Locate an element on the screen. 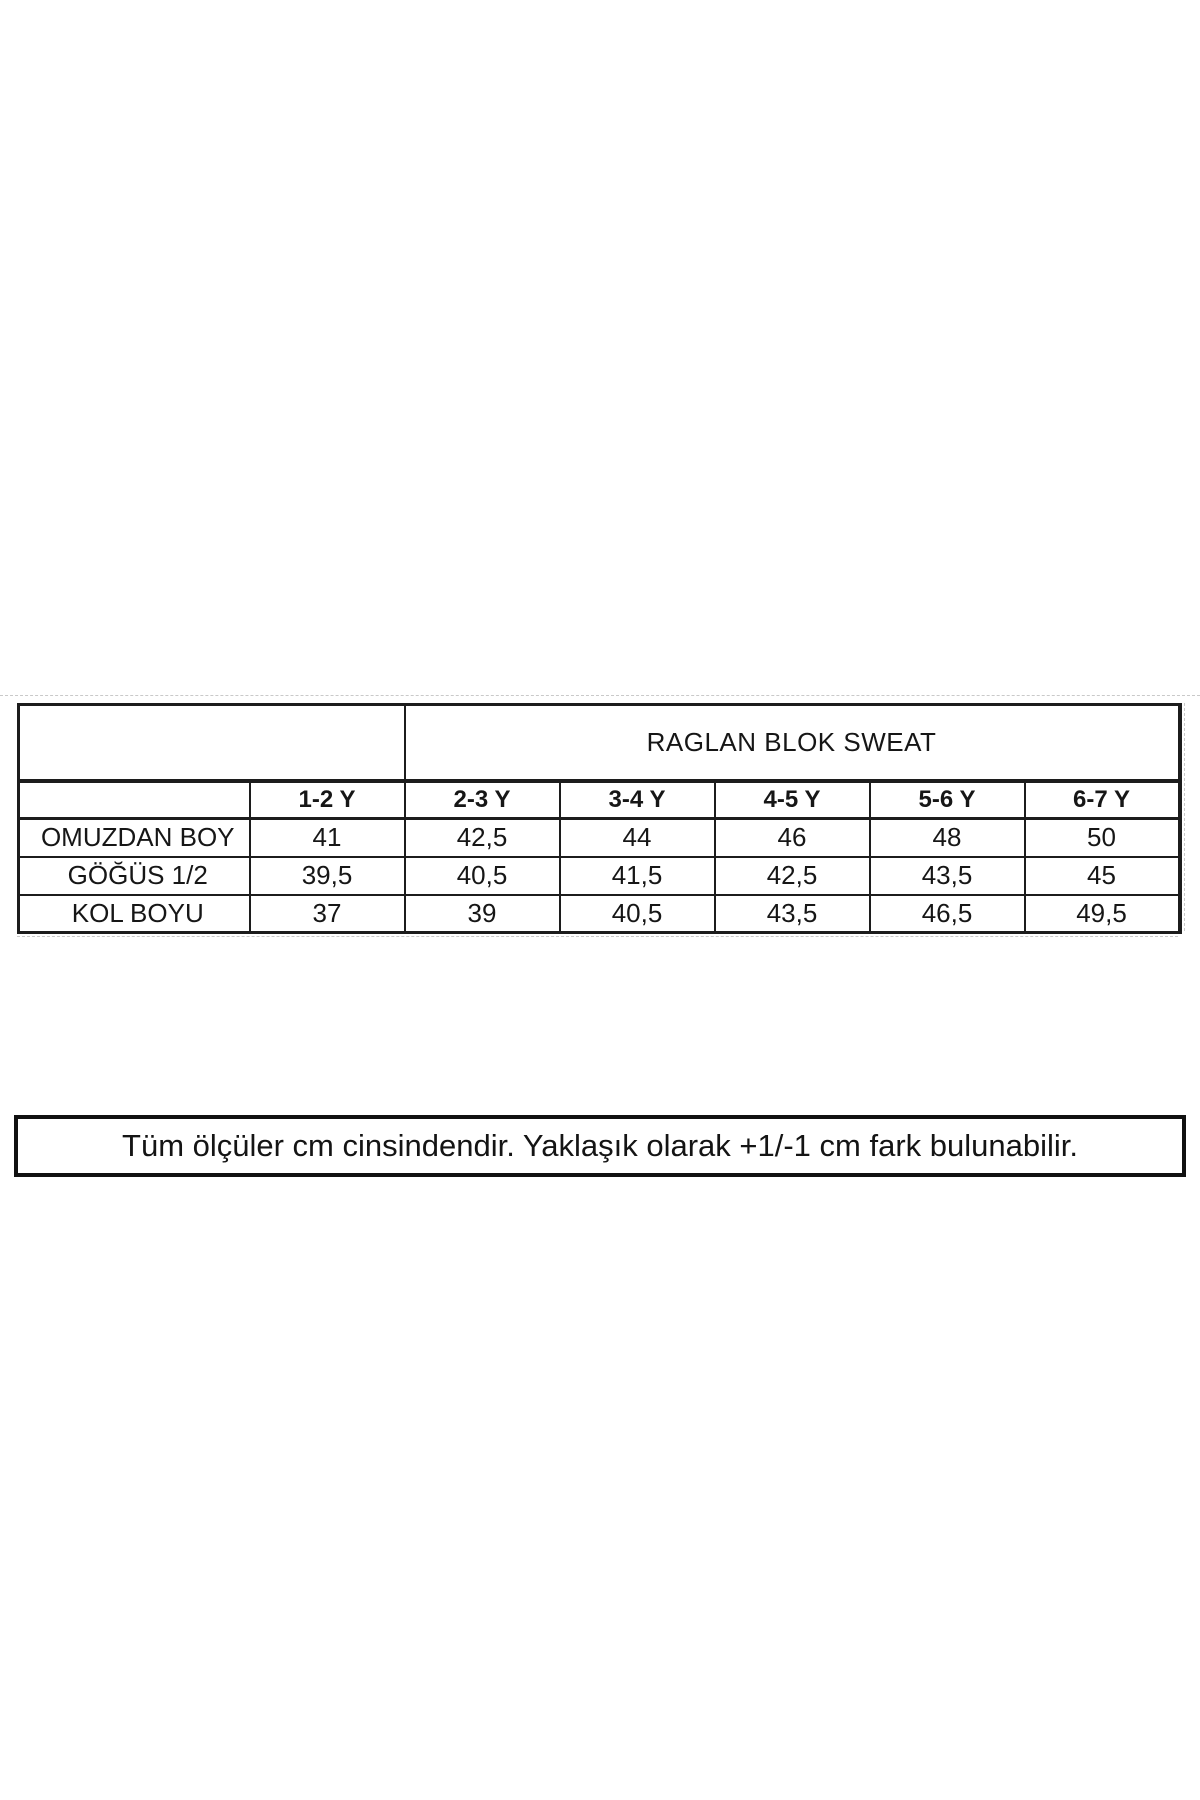  measurement-value: 44 is located at coordinates (637, 837).